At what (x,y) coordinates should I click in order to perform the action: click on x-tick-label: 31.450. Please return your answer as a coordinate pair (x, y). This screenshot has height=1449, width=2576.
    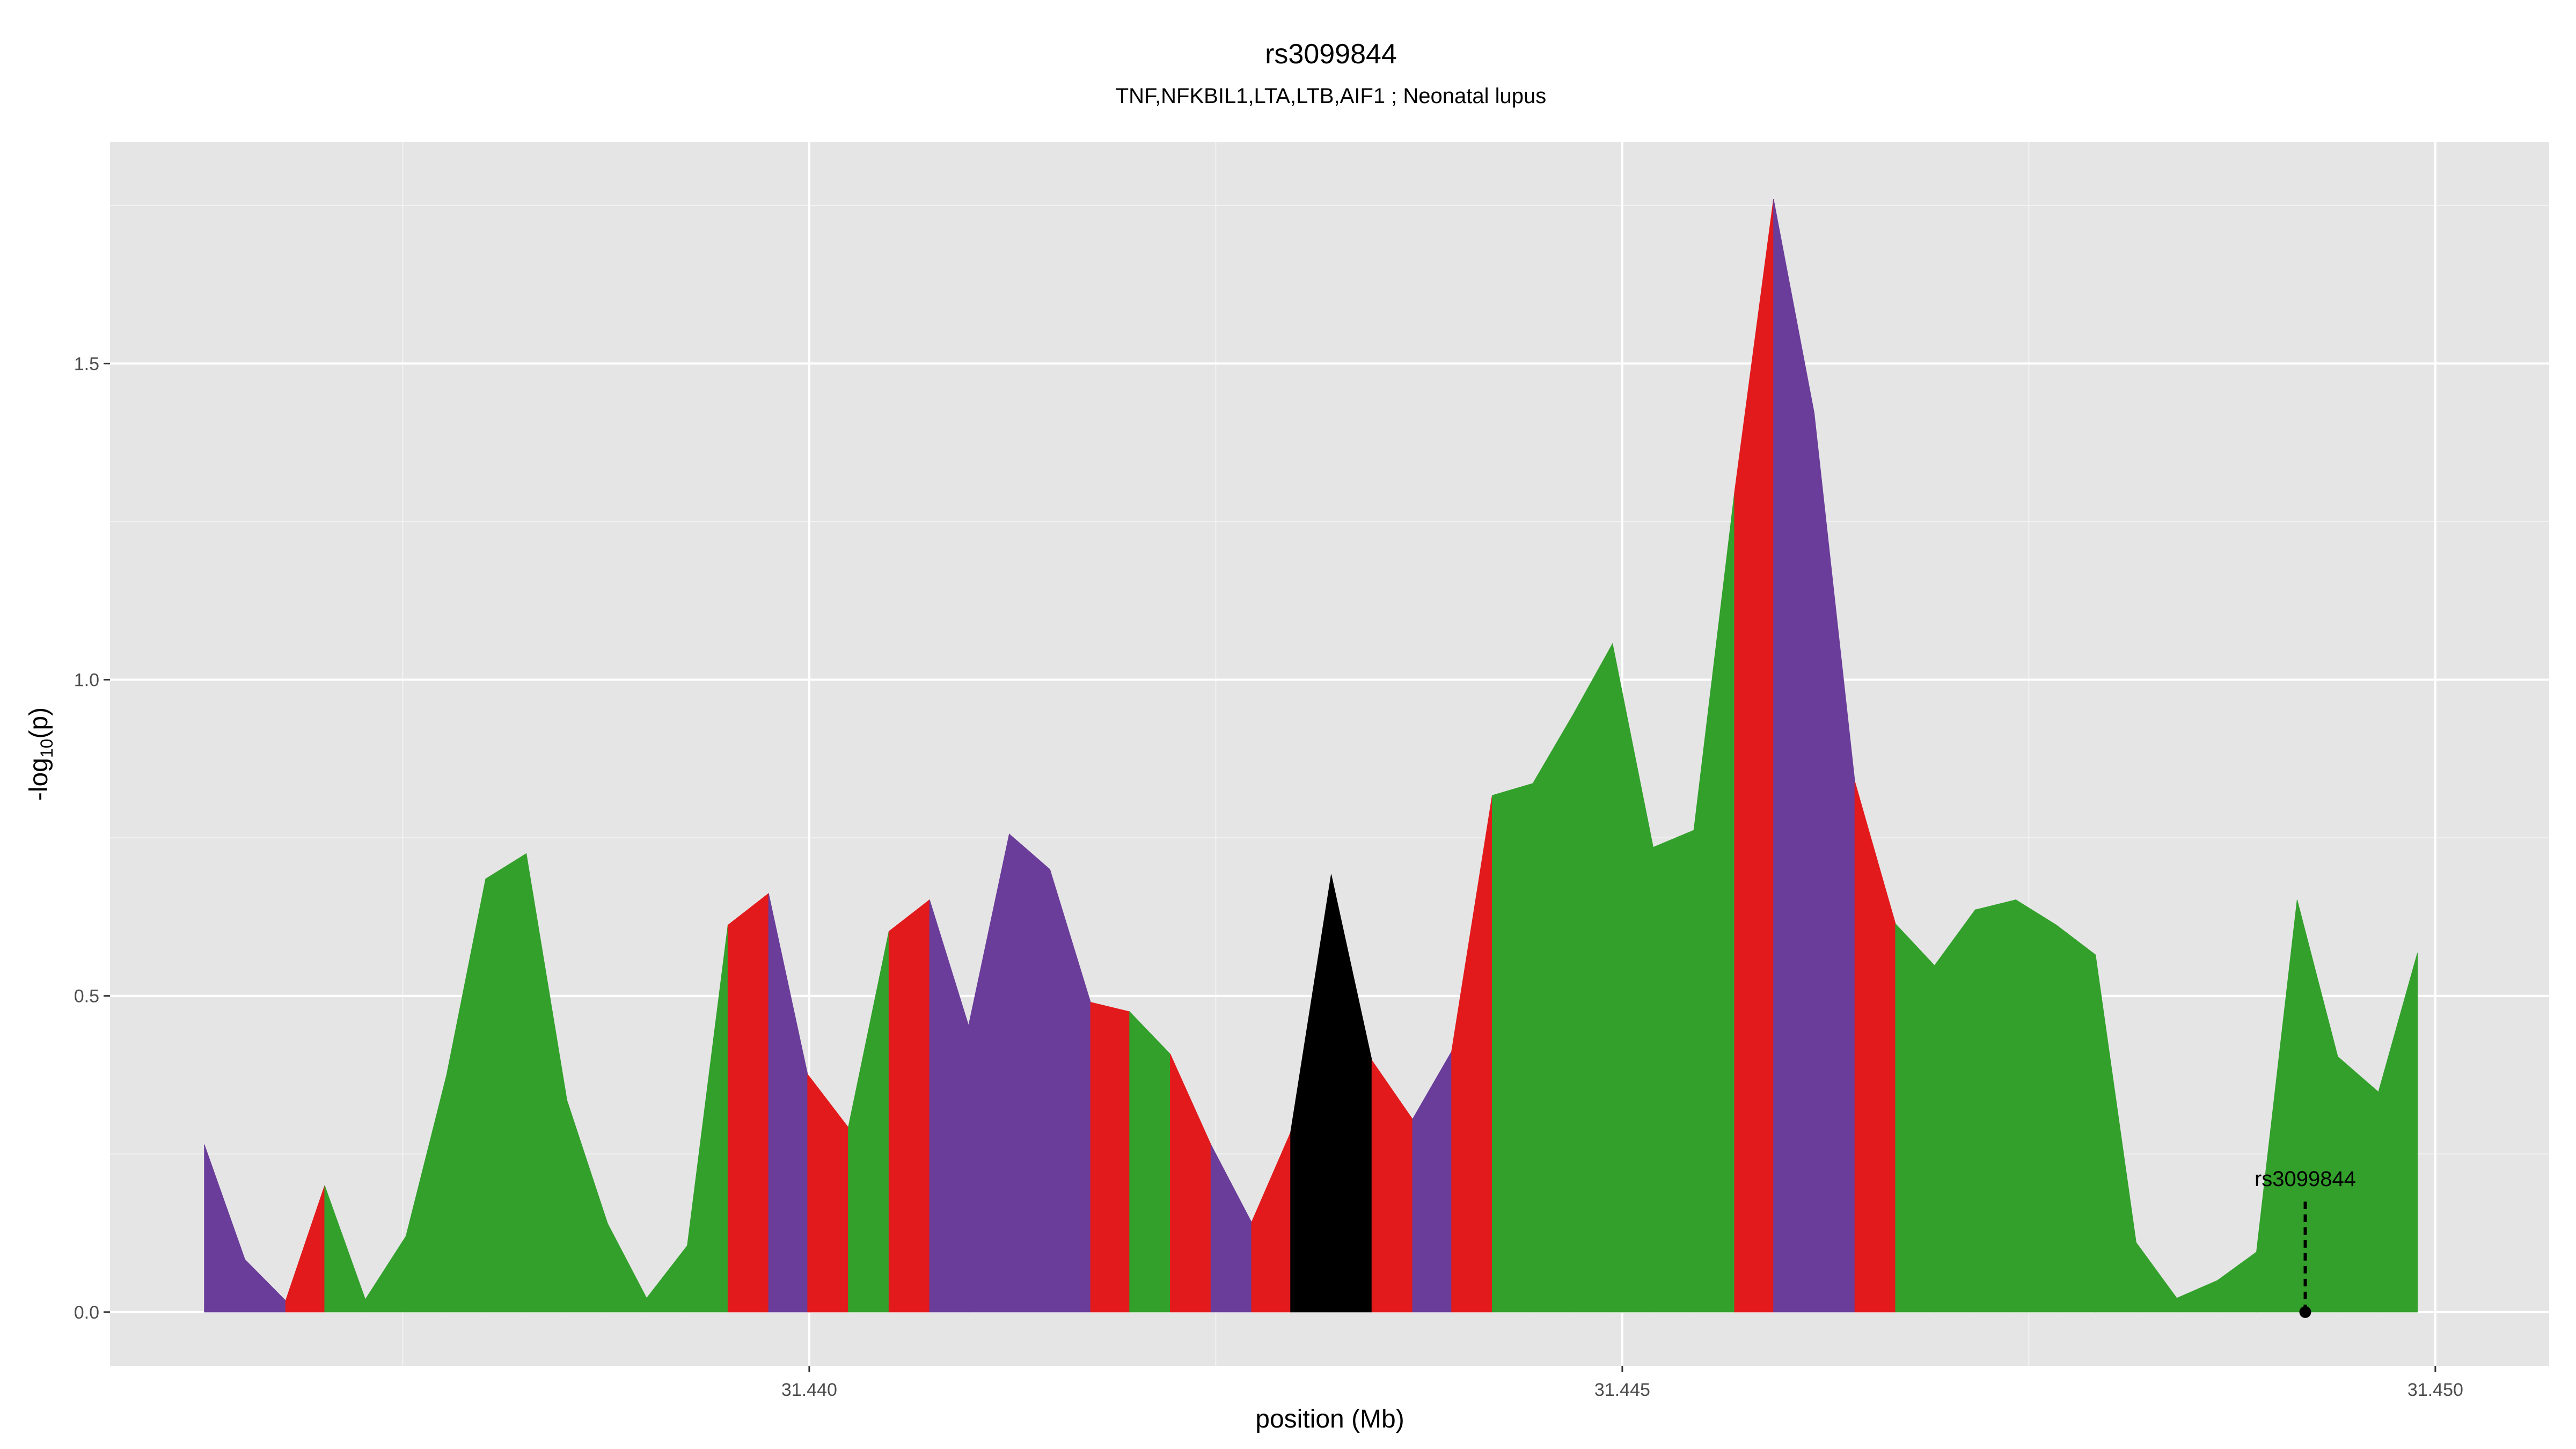
    Looking at the image, I should click on (2435, 1390).